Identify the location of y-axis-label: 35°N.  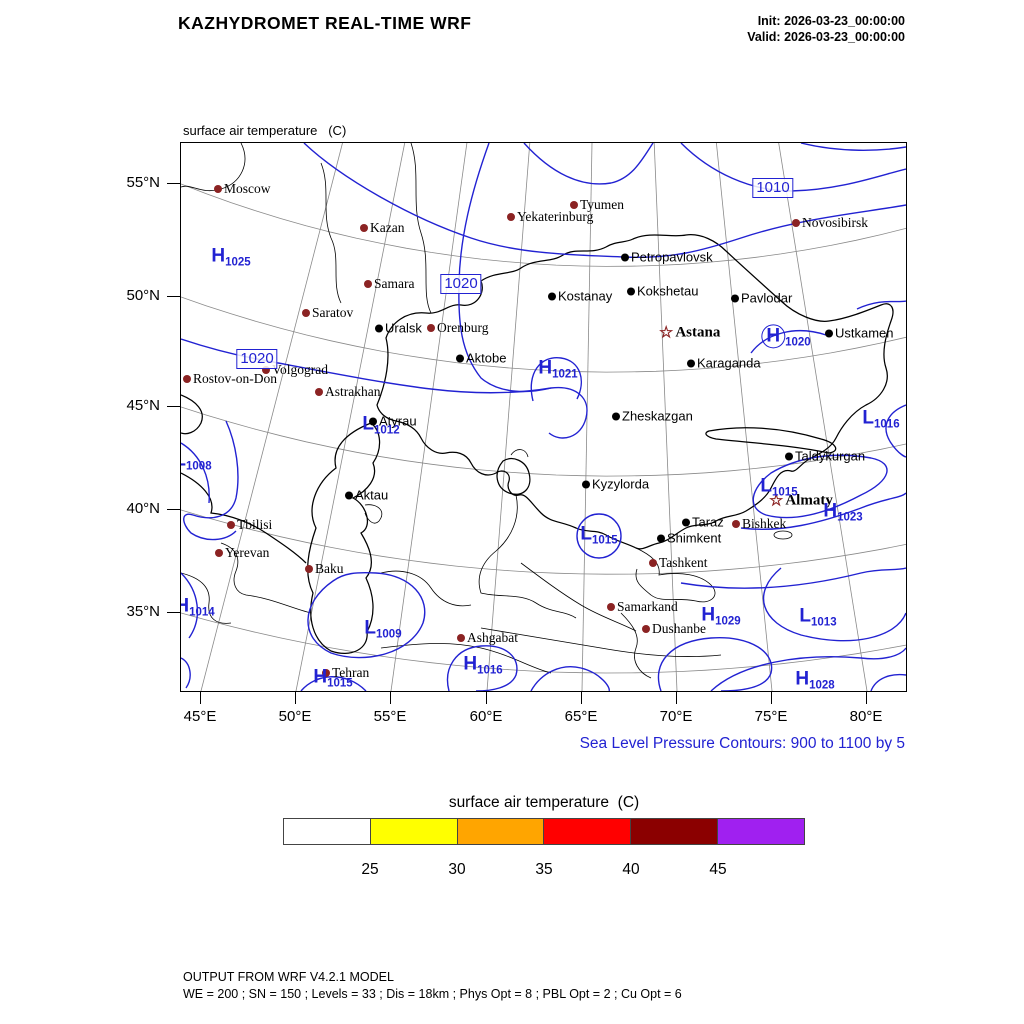
(143, 611).